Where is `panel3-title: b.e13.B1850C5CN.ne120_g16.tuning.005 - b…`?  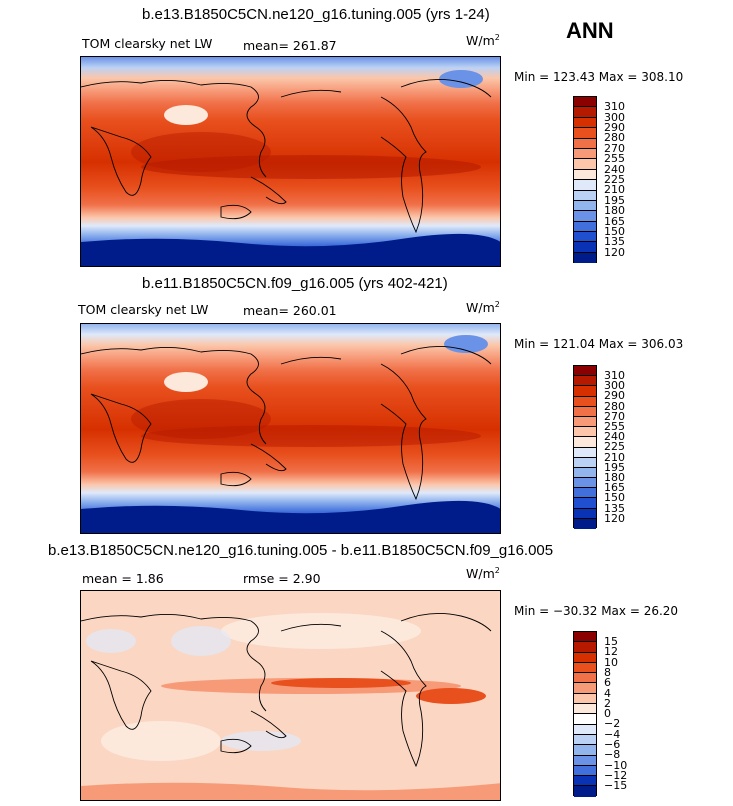 panel3-title: b.e13.B1850C5CN.ne120_g16.tuning.005 - b… is located at coordinates (301, 550).